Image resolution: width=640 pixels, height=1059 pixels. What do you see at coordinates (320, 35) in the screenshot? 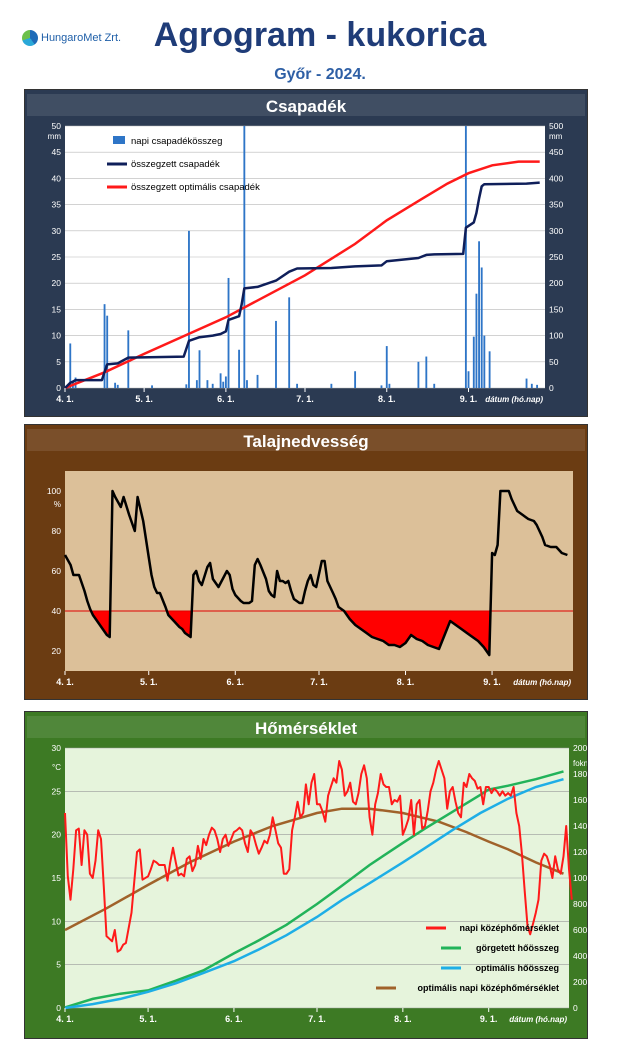
I see `page-title: Agrogram - kukorica` at bounding box center [320, 35].